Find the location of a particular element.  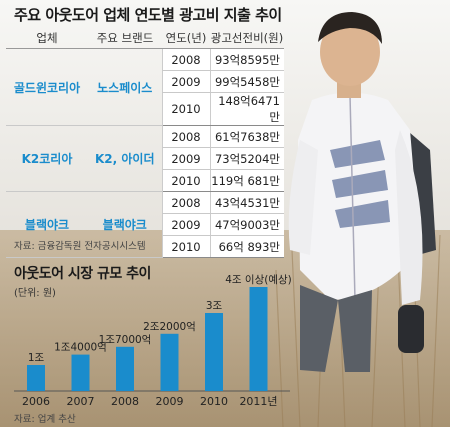

table-row: 2009 73억5204만 is located at coordinates (145, 158).